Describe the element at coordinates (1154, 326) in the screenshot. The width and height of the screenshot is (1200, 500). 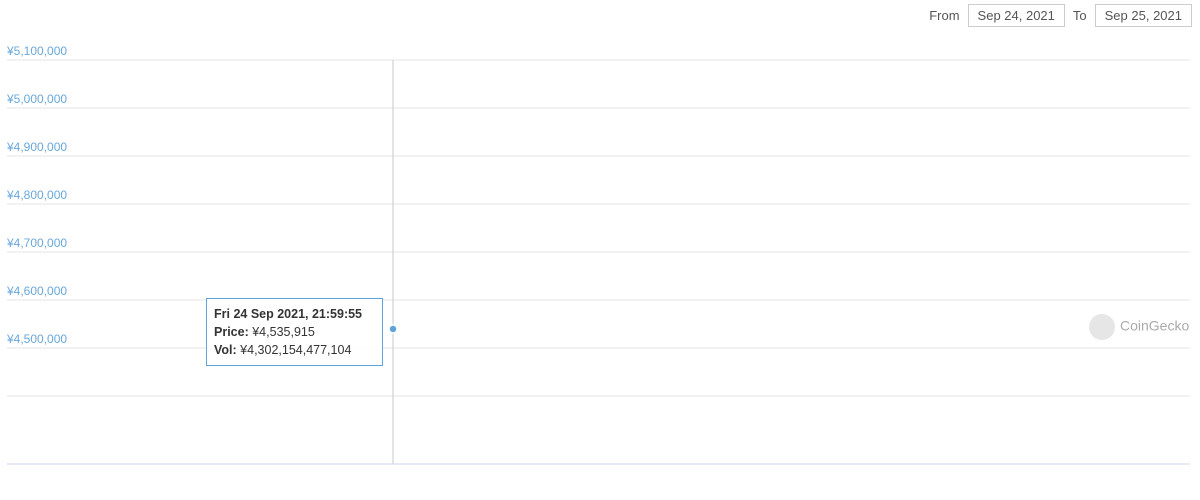
I see `watermark-text: CoinGecko` at that location.